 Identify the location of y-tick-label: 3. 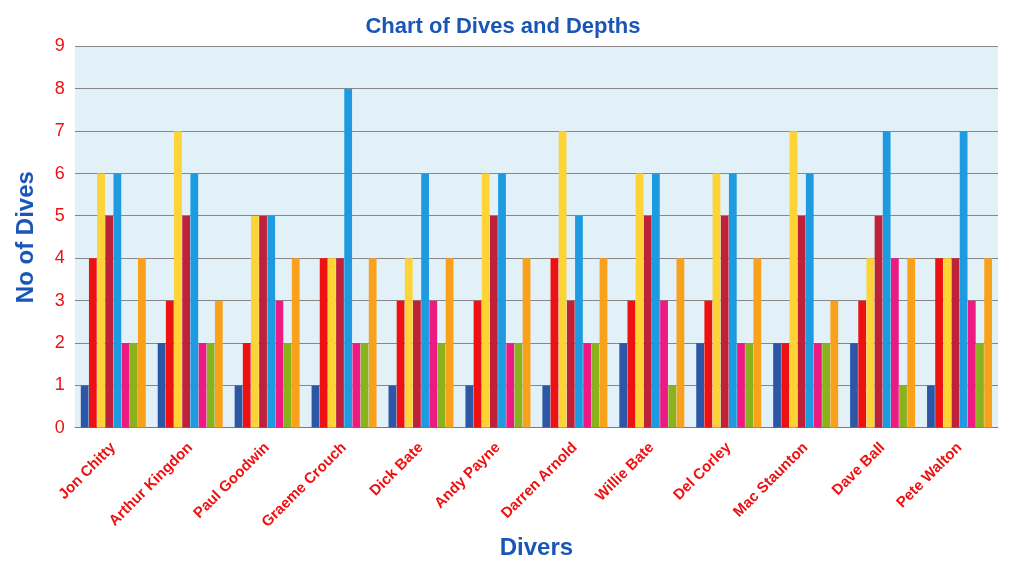
(59, 299).